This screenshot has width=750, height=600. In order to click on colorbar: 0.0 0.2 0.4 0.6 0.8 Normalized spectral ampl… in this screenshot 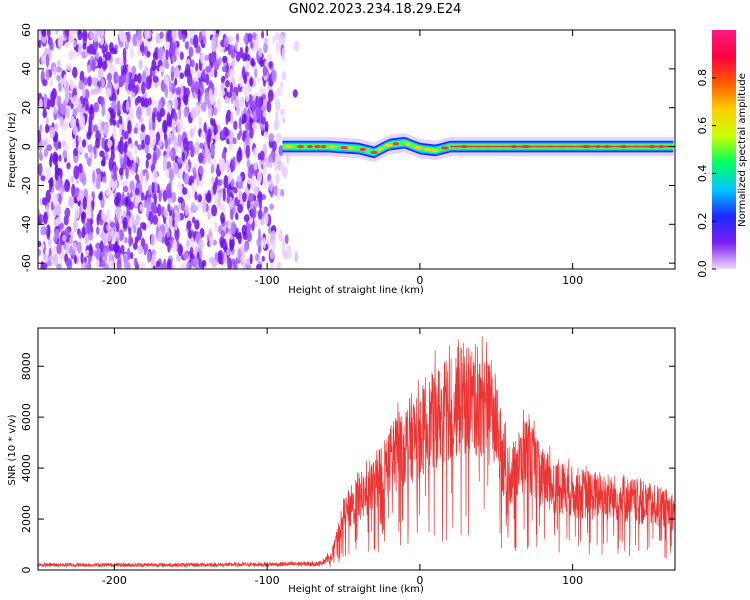, I will do `click(722, 154)`.